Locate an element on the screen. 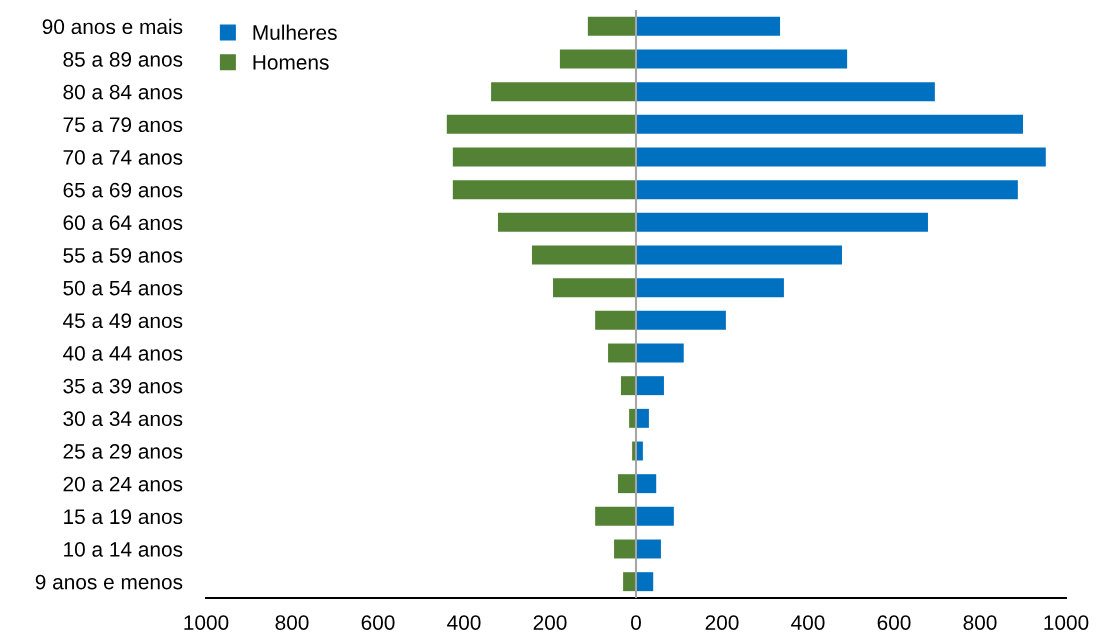 This screenshot has height=644, width=1096. y-tick-label: 30 a 34 anos is located at coordinates (123, 419).